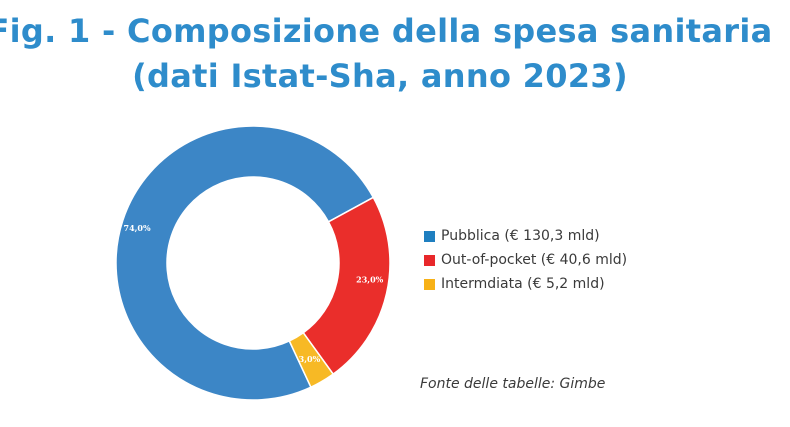 The width and height of the screenshot is (790, 427). What do you see at coordinates (520, 236) in the screenshot?
I see `legend-label-pubblica: Pubblica (€ 130,3 mld)` at bounding box center [520, 236].